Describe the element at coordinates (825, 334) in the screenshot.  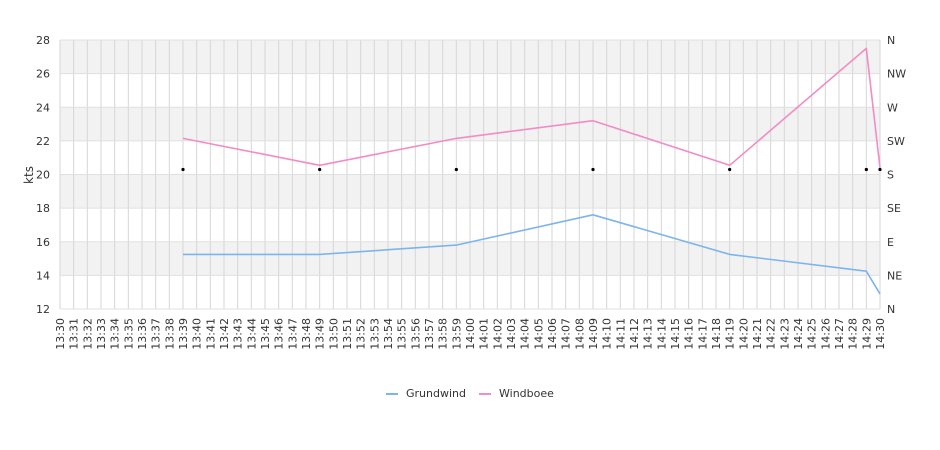
I see `x-tick-label: 14:26` at that location.